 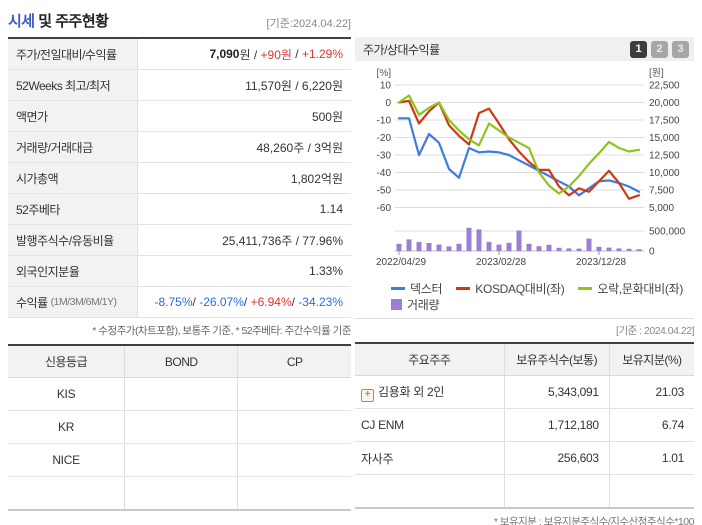 What do you see at coordinates (331, 209) in the screenshot?
I see `quote-value-part: 1.14` at bounding box center [331, 209].